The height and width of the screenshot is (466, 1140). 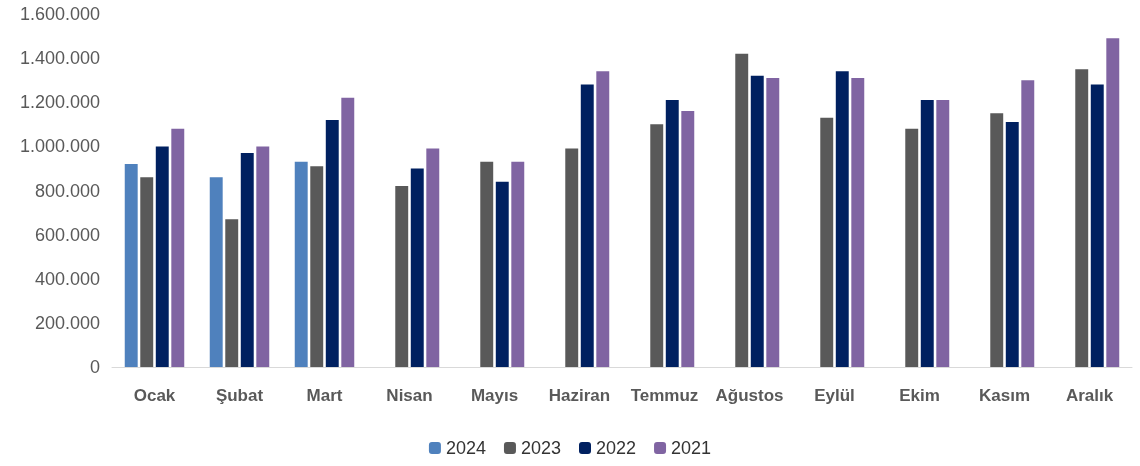 I want to click on legend-label: 2021, so click(x=691, y=448).